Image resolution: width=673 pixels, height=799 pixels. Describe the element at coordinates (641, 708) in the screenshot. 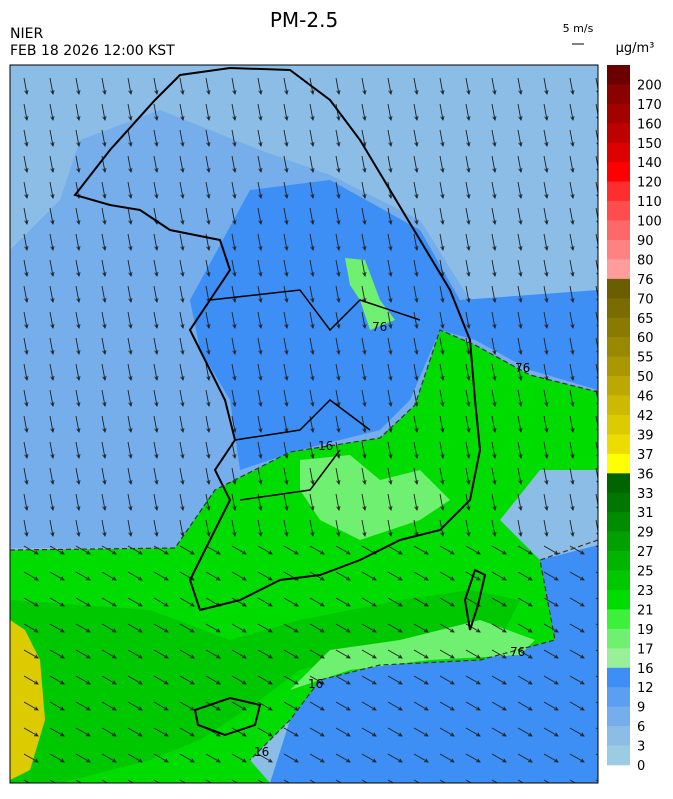

I see `colorbar-label: 9` at that location.